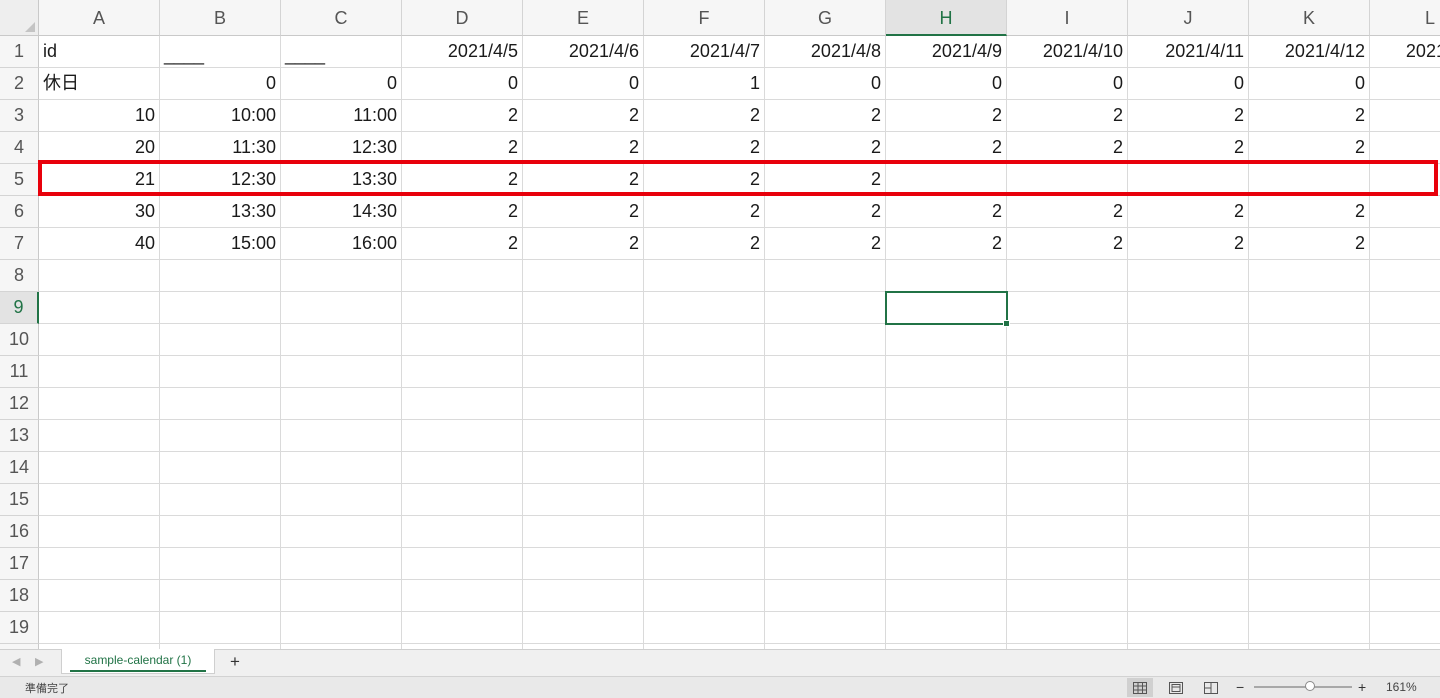  Describe the element at coordinates (1362, 687) in the screenshot. I see `zoom-in-button: +` at that location.